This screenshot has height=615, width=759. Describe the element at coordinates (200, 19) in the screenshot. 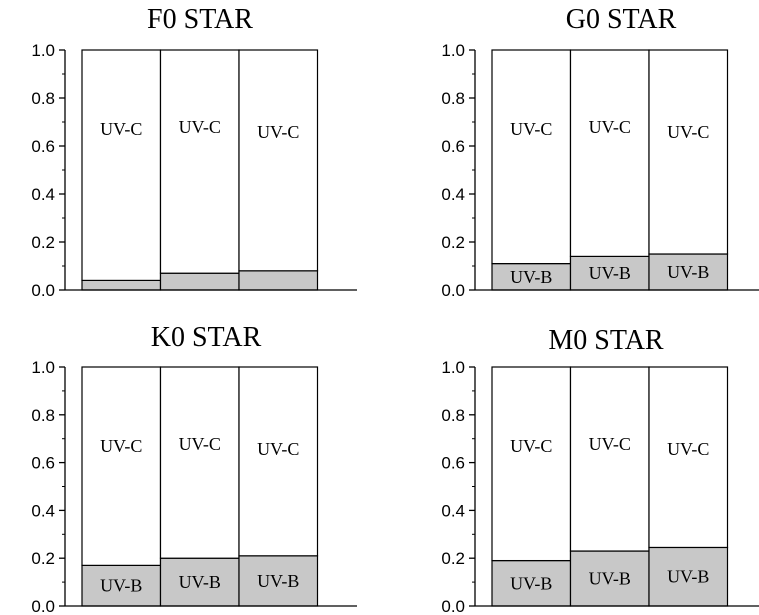

I see `panel-title: F0 STAR` at that location.